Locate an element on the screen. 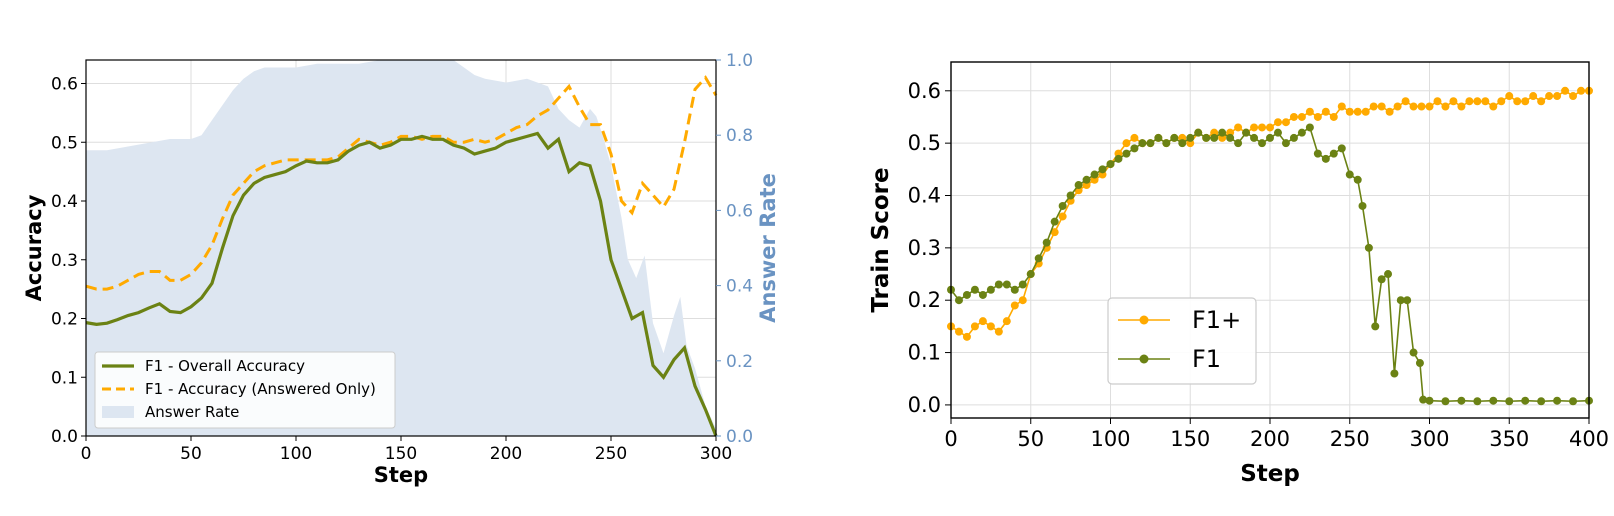 This screenshot has width=1614, height=516. legend-marker-f1 is located at coordinates (1144, 359).